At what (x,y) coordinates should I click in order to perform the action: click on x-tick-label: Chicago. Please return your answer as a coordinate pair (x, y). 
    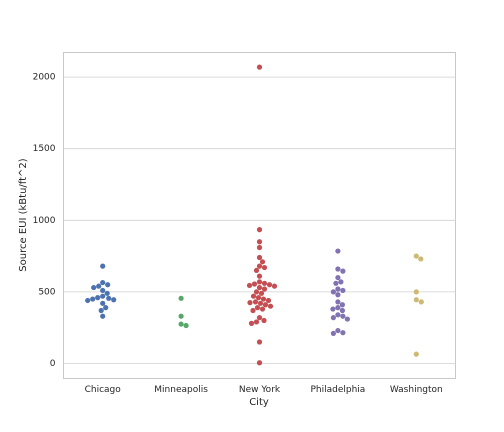
    Looking at the image, I should click on (103, 390).